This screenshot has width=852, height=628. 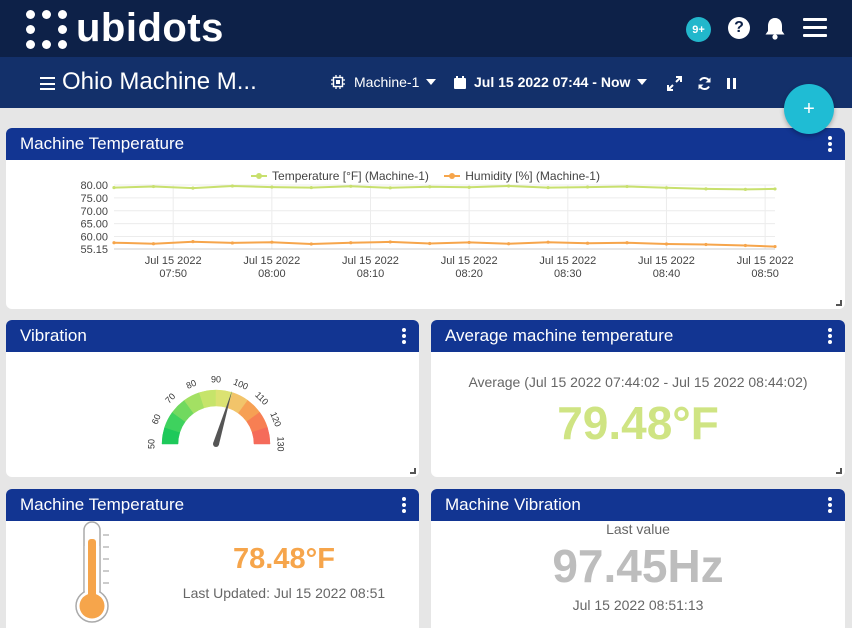 I want to click on pause-icon, so click(x=732, y=83).